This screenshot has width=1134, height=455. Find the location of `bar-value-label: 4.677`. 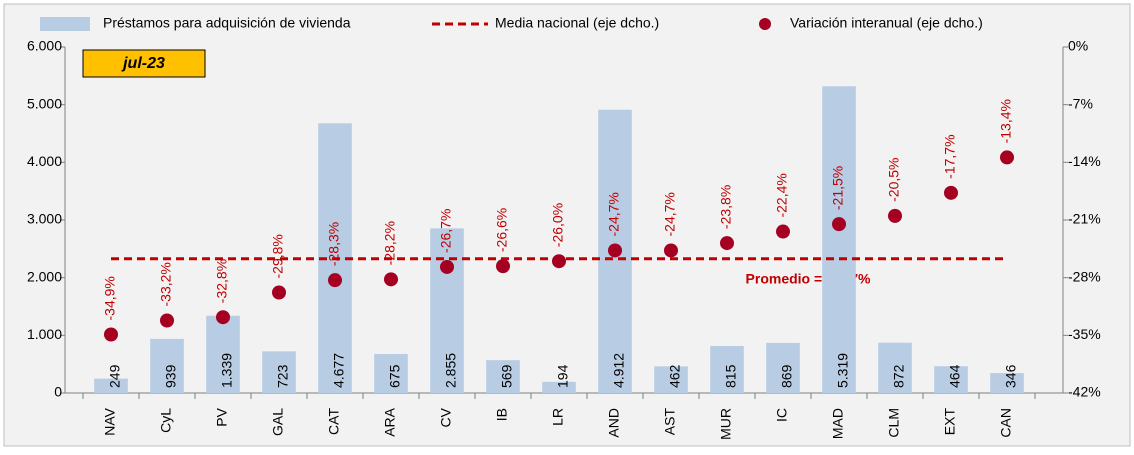

bar-value-label: 4.677 is located at coordinates (339, 370).